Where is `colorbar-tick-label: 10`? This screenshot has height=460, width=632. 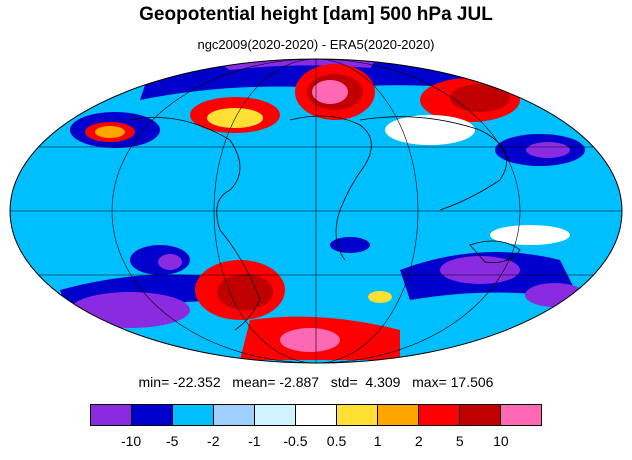 colorbar-tick-label: 10 is located at coordinates (501, 441).